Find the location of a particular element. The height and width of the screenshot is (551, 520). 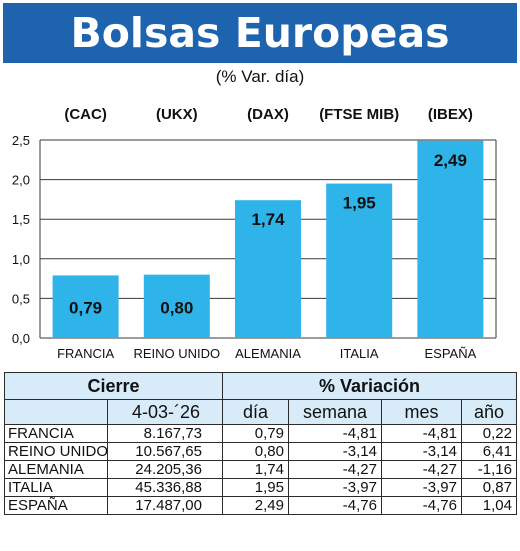

close-cell: 10.567,65 is located at coordinates (165, 451).